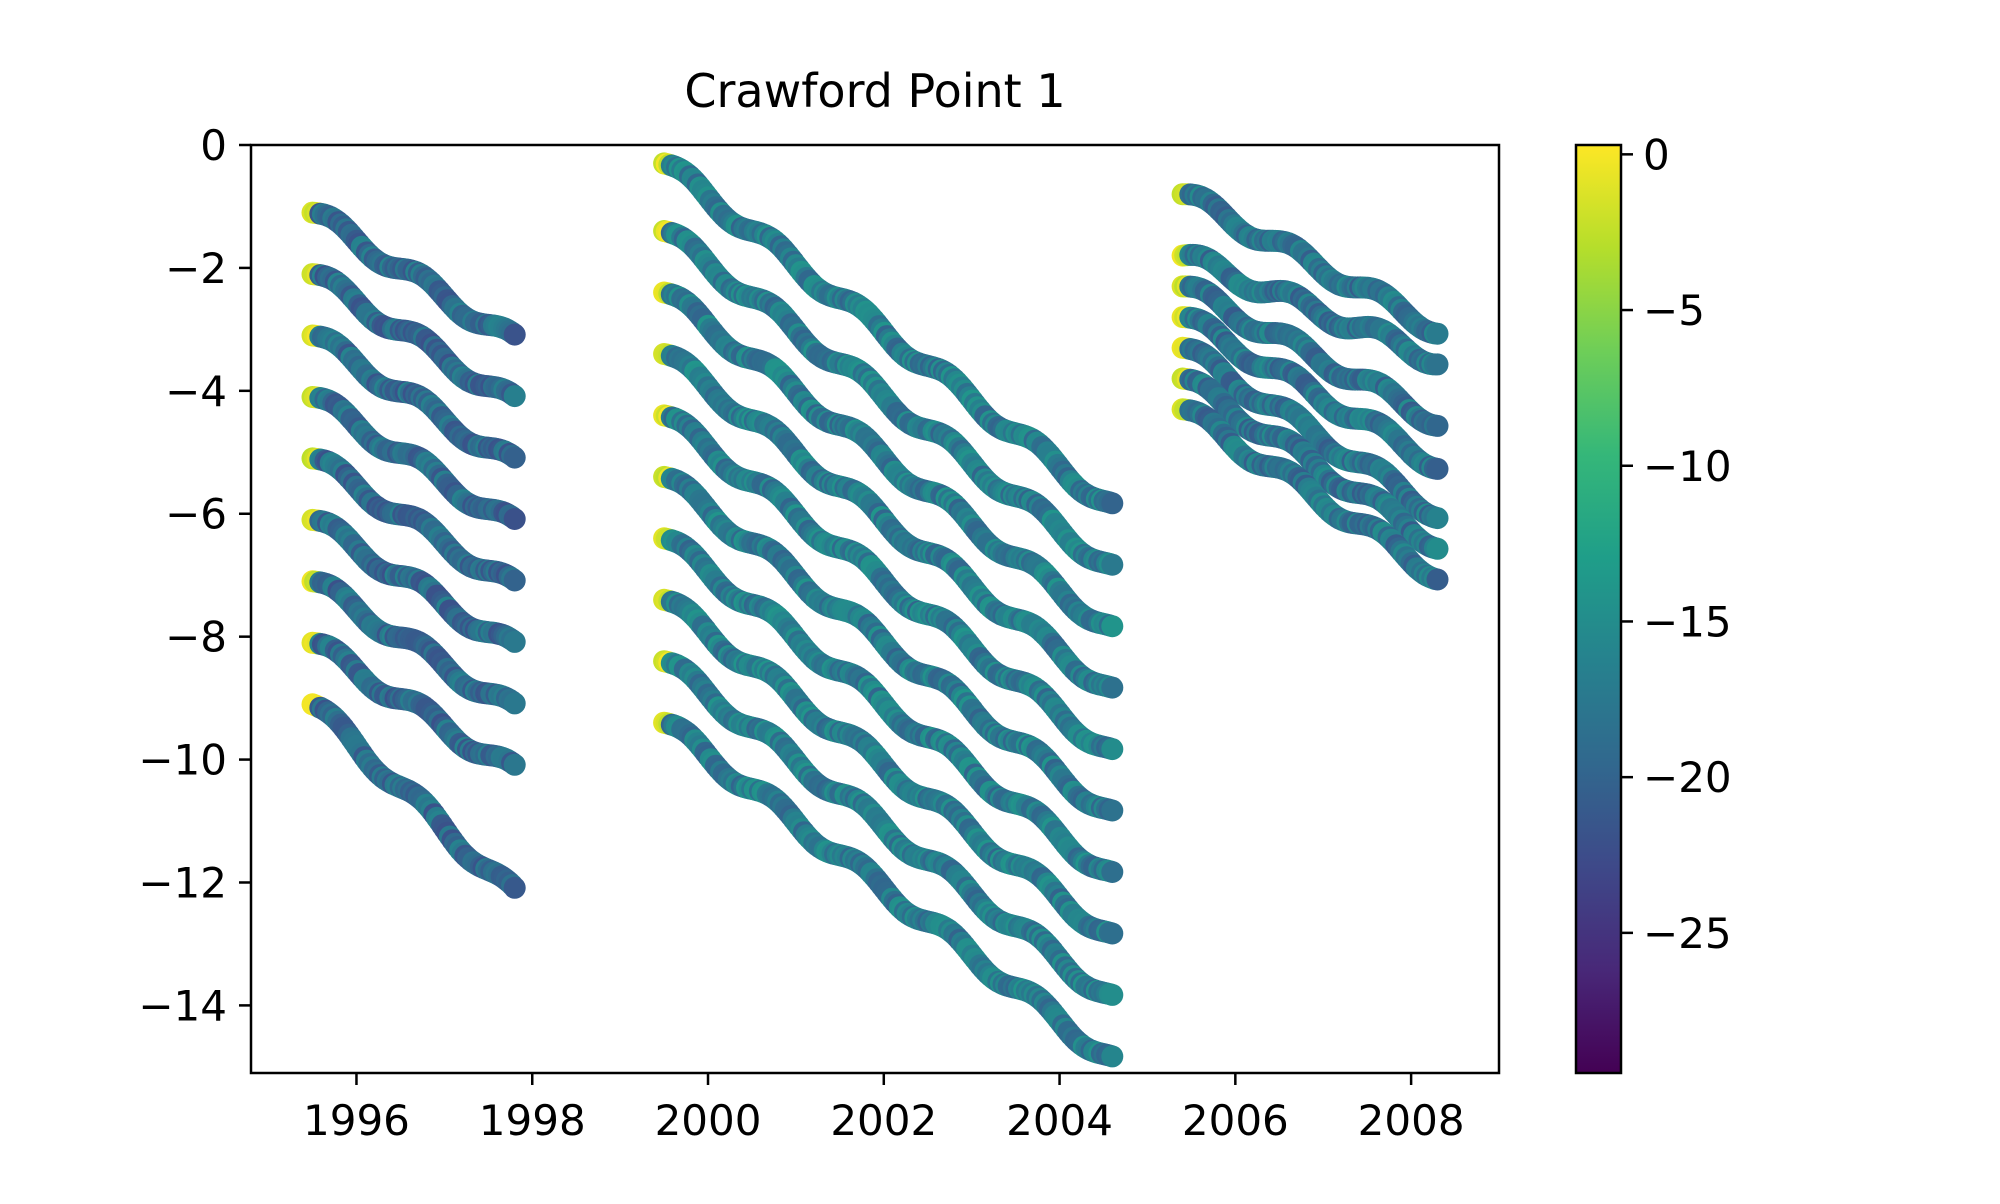 The image size is (2000, 1204). What do you see at coordinates (213, 145) in the screenshot?
I see `y-tick-label: 0` at bounding box center [213, 145].